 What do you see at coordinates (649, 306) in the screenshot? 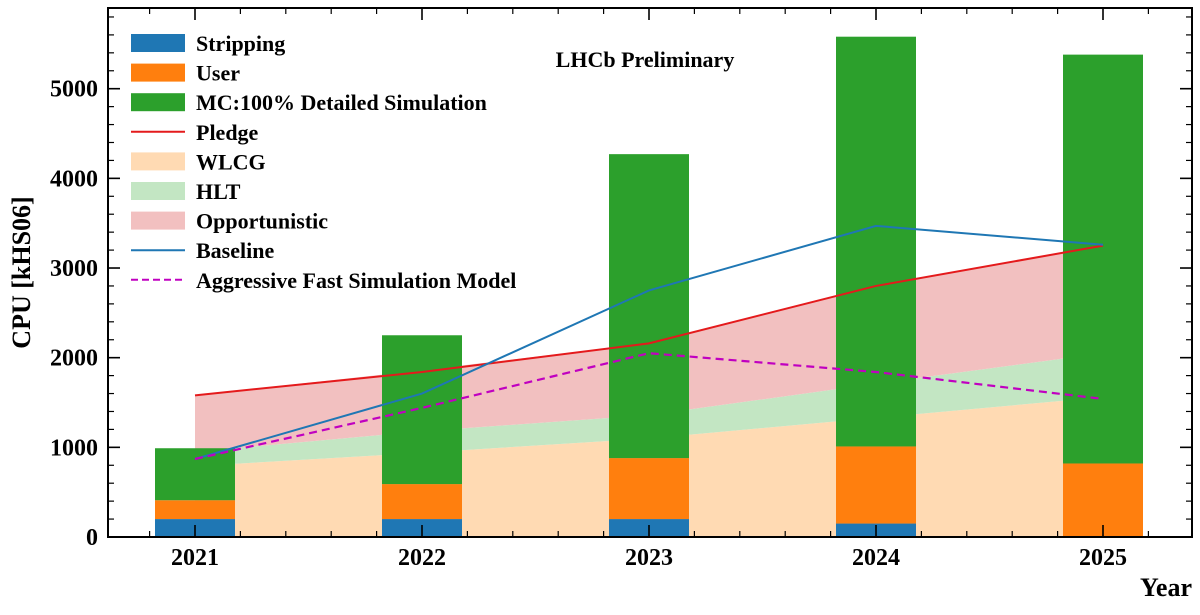
I see `bar-mc-100-detailed-simulation-2023` at bounding box center [649, 306].